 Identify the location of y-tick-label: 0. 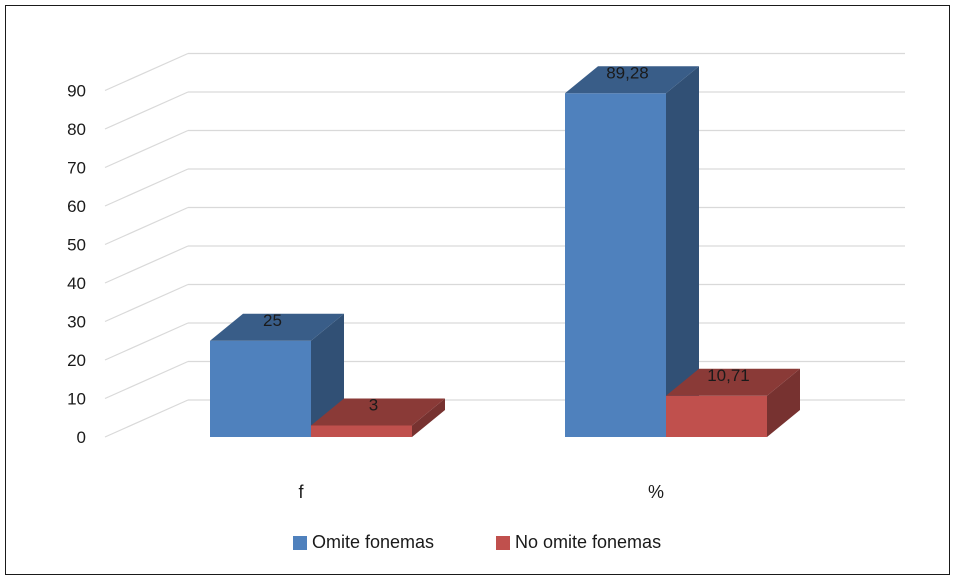
(81, 437).